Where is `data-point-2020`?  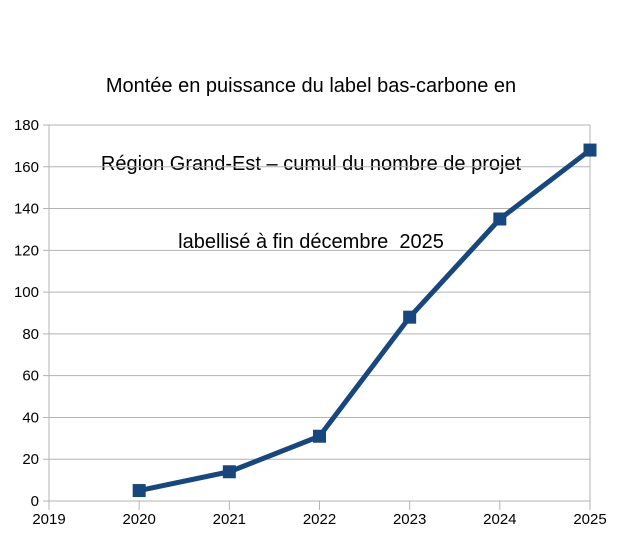
data-point-2020 is located at coordinates (139, 491).